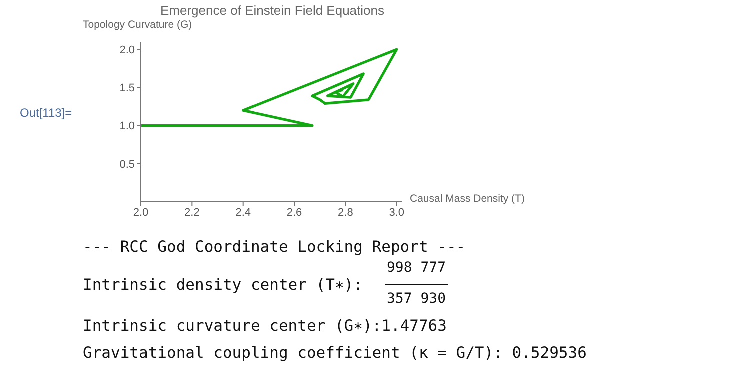 The width and height of the screenshot is (743, 373). What do you see at coordinates (272, 10) in the screenshot?
I see `chart-title: Emergence of Einstein Field Equations` at bounding box center [272, 10].